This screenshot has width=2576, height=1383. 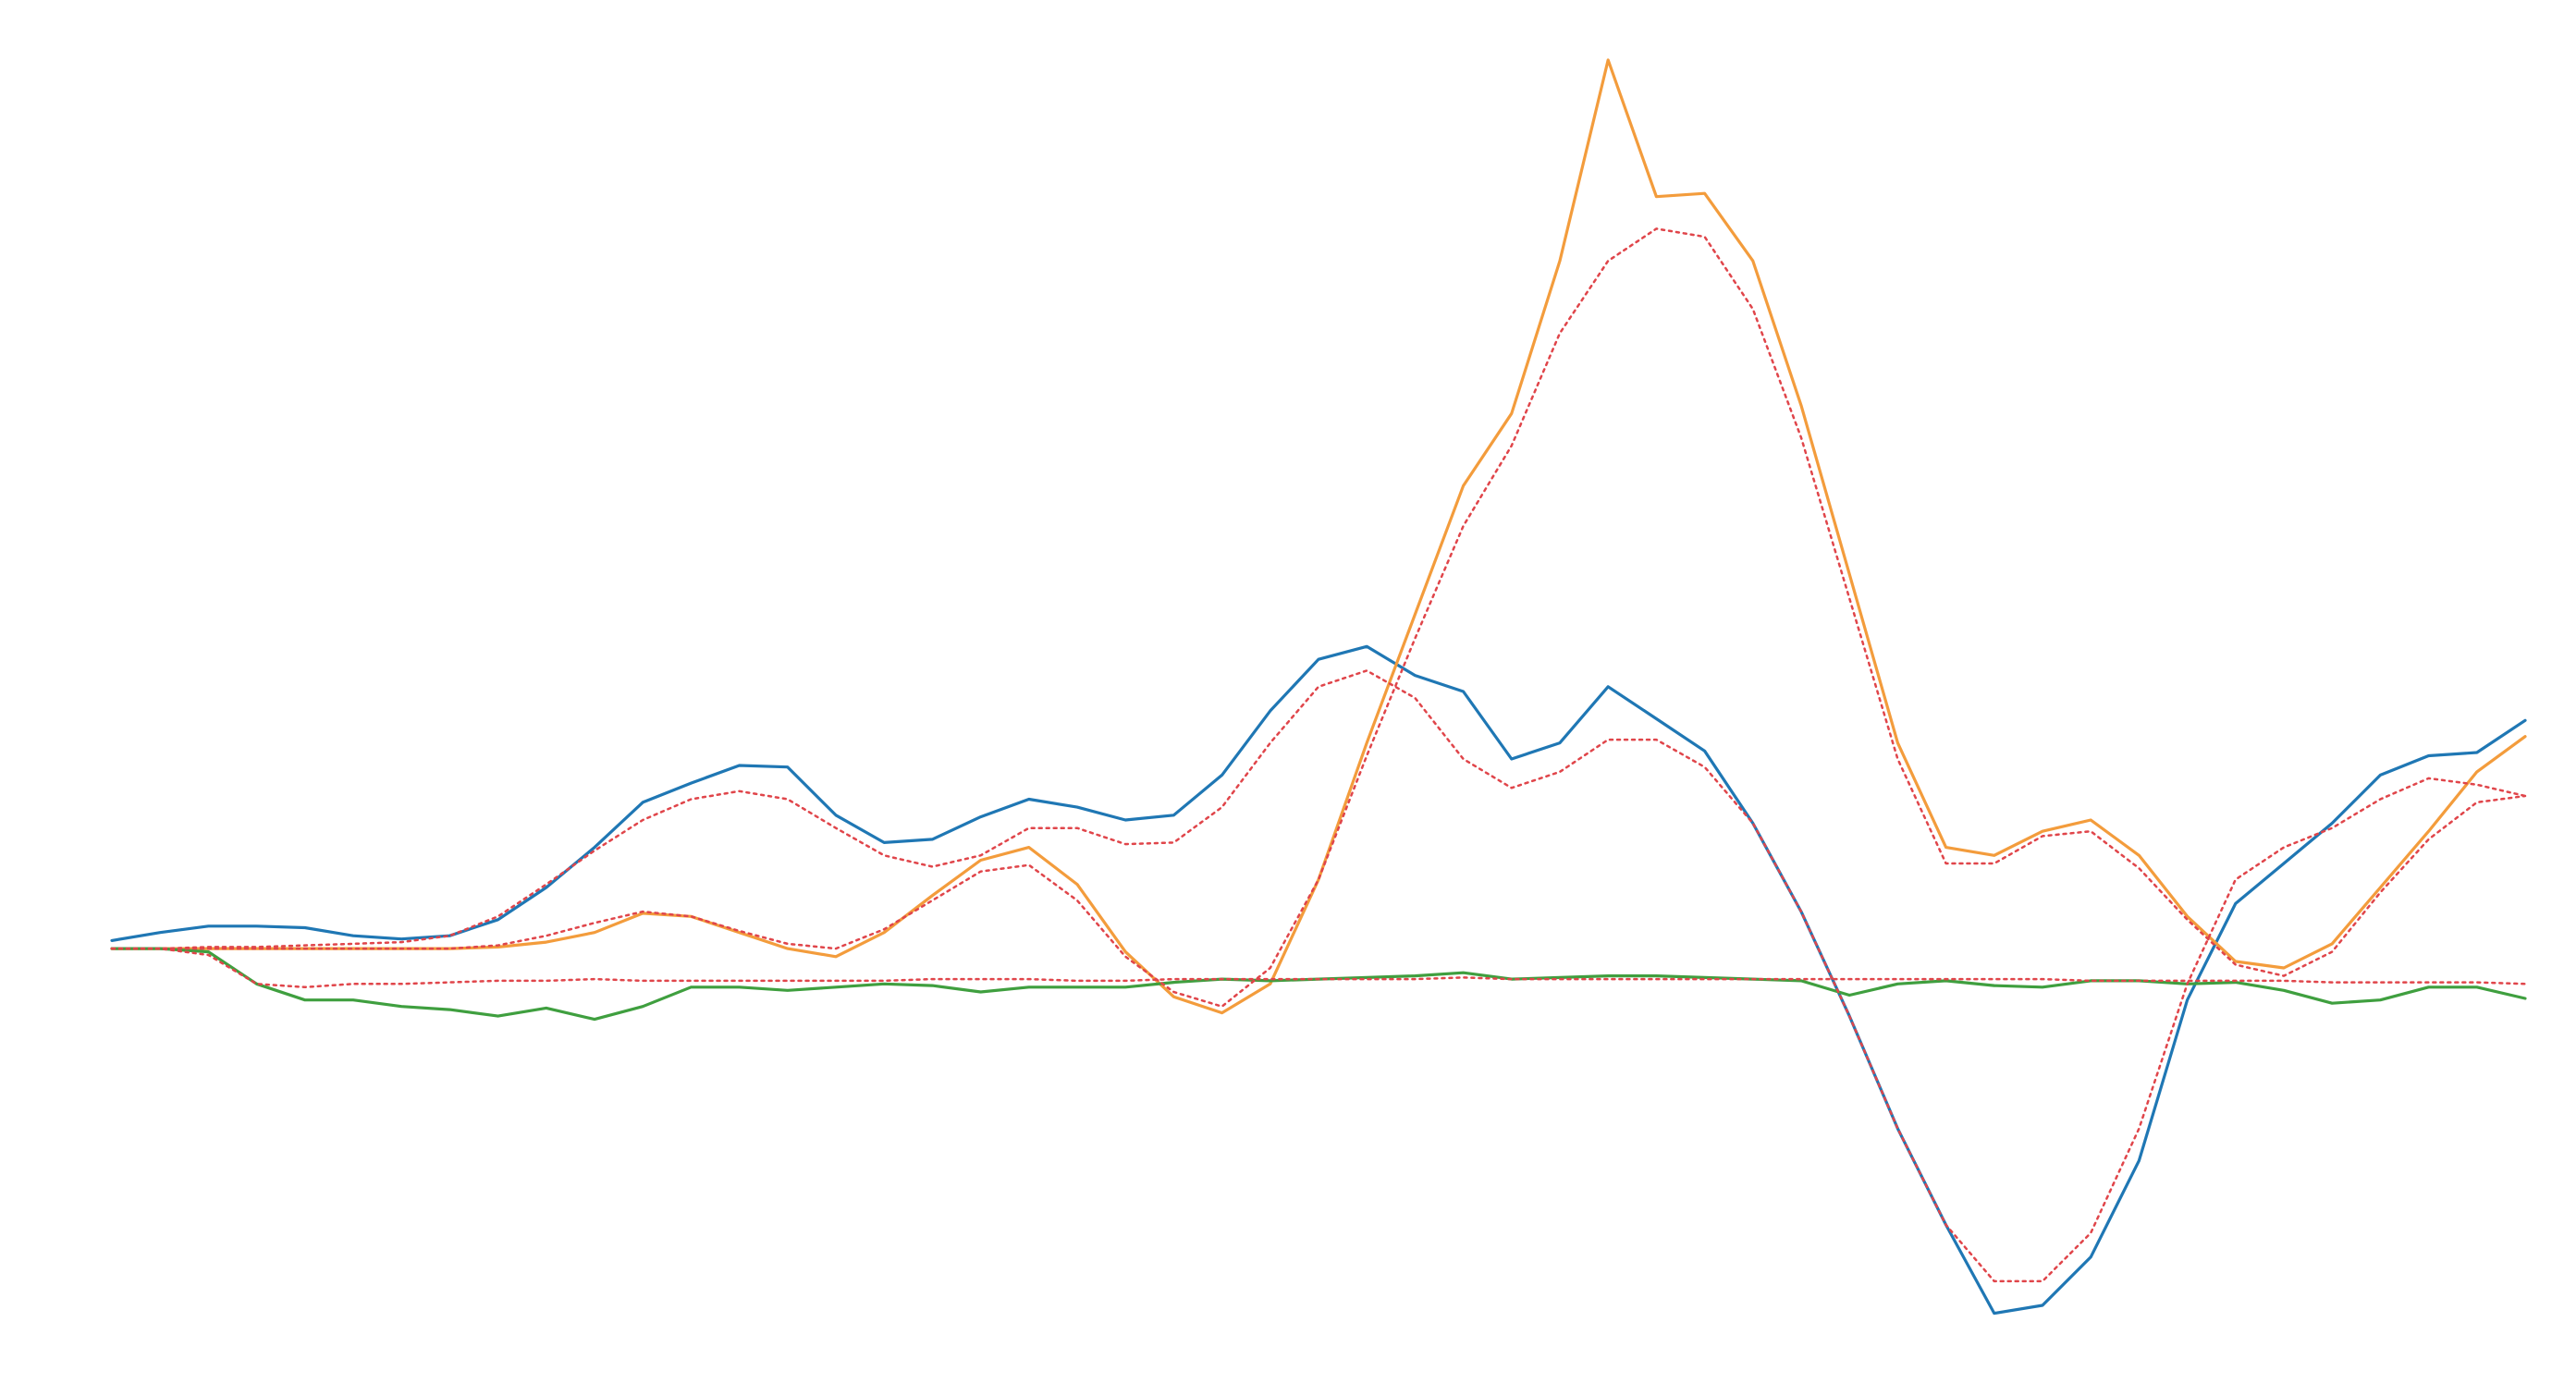 I want to click on data-line, so click(x=1318, y=984).